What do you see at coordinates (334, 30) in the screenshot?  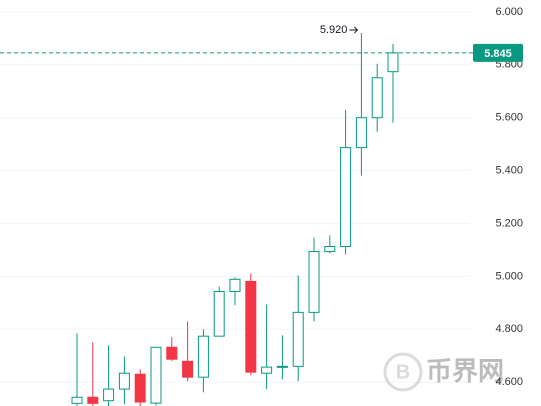 I see `high-annotation: 5.920` at bounding box center [334, 30].